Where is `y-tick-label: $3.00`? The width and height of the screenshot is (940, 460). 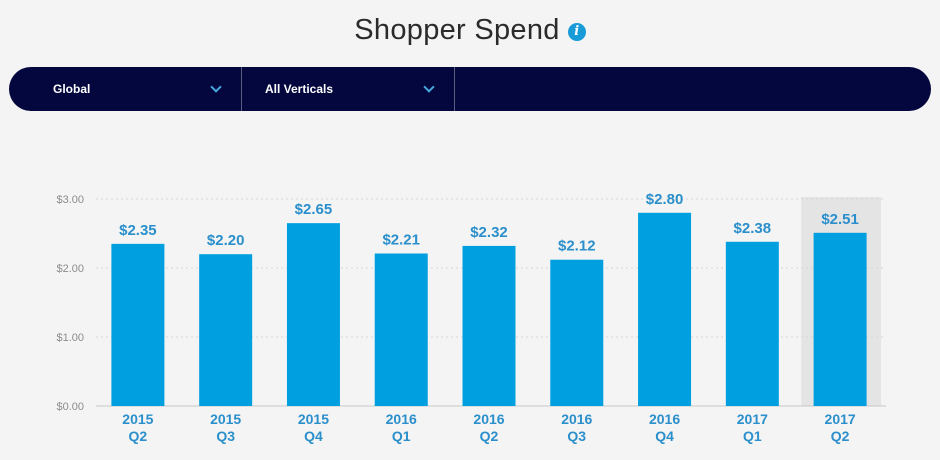 y-tick-label: $3.00 is located at coordinates (70, 200).